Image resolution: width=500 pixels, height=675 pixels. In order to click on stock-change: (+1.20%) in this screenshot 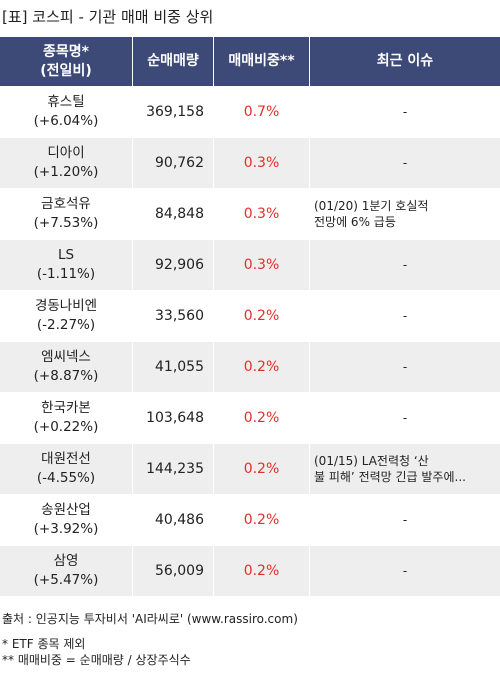, I will do `click(66, 172)`.